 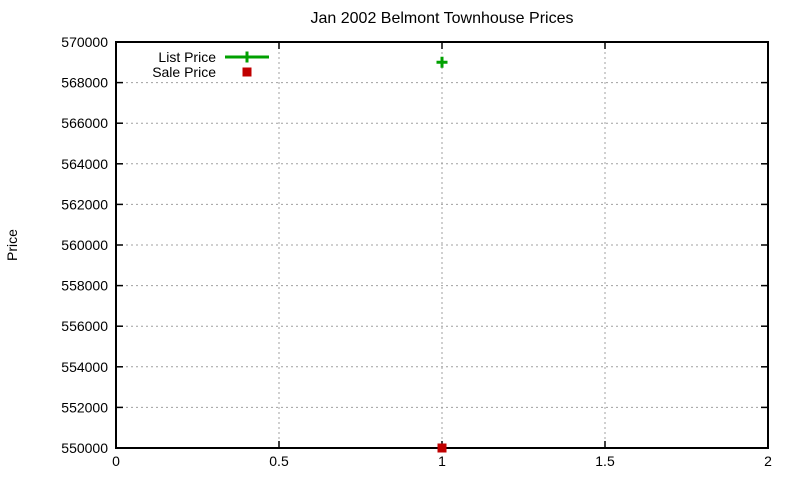 I want to click on legend-marker-list-price, so click(x=247, y=57).